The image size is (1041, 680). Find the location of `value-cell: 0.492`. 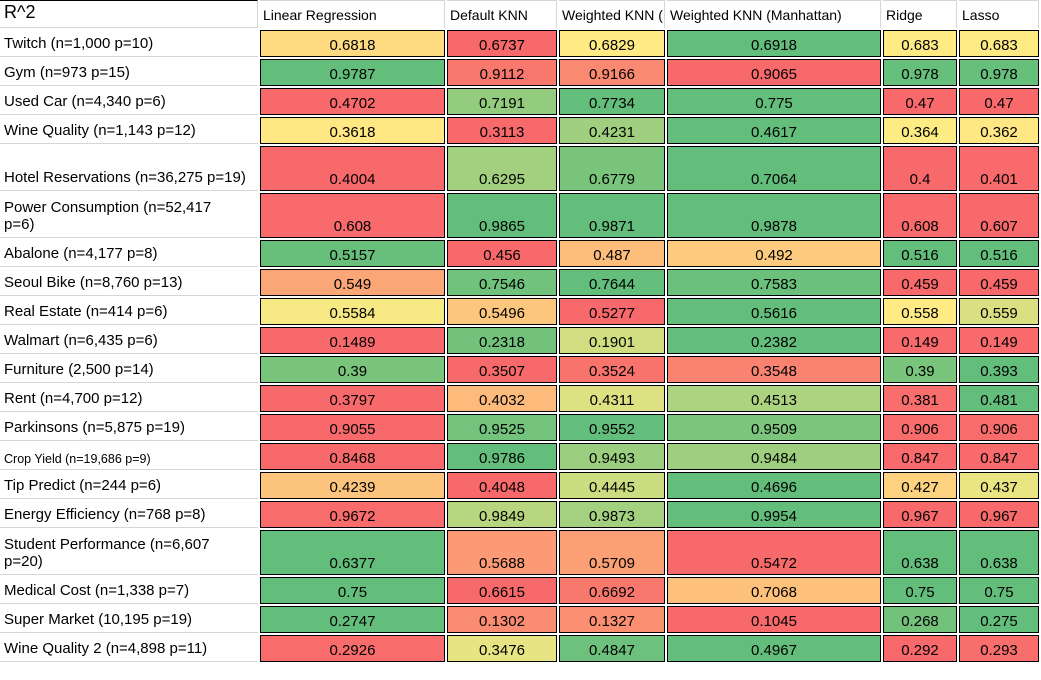

value-cell: 0.492 is located at coordinates (774, 253).